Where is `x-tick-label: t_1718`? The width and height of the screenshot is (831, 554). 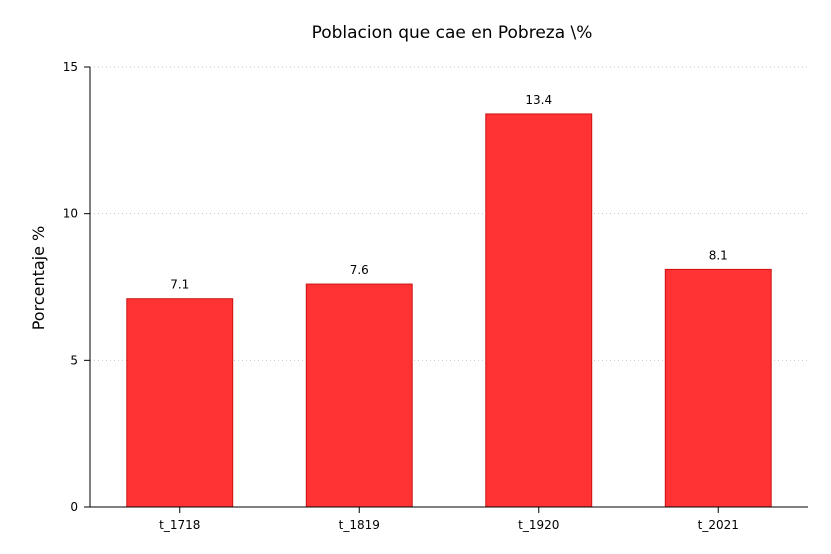 x-tick-label: t_1718 is located at coordinates (179, 525).